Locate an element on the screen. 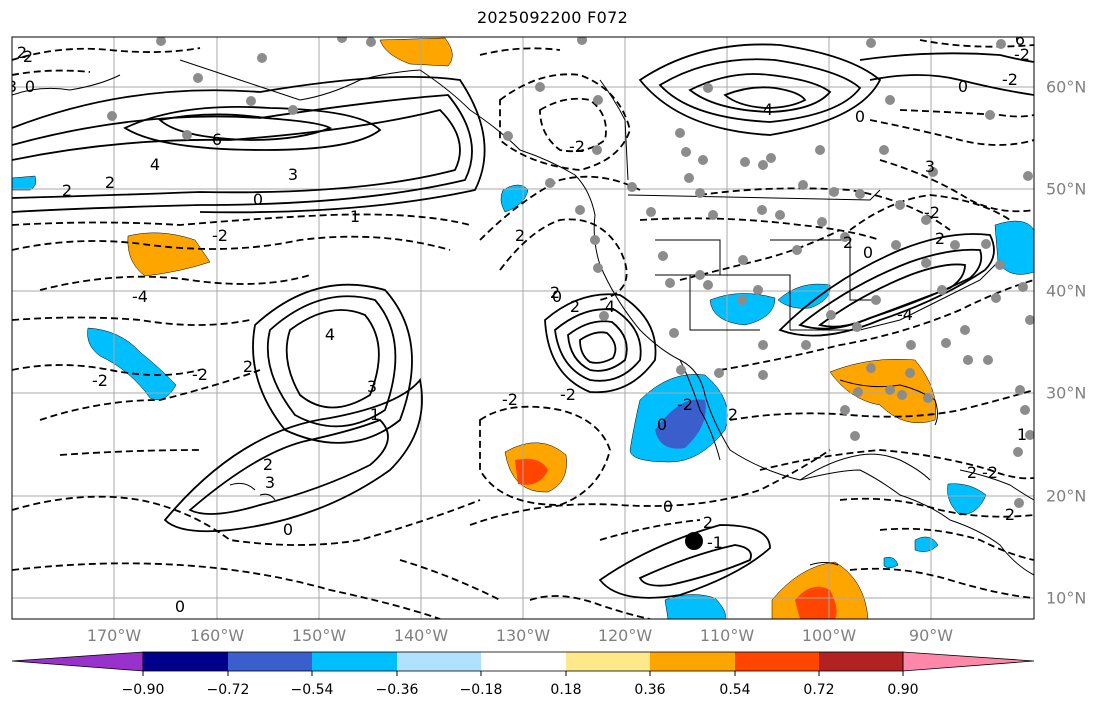 The image size is (1105, 712). lon-label-130w: 130°W is located at coordinates (523, 635).